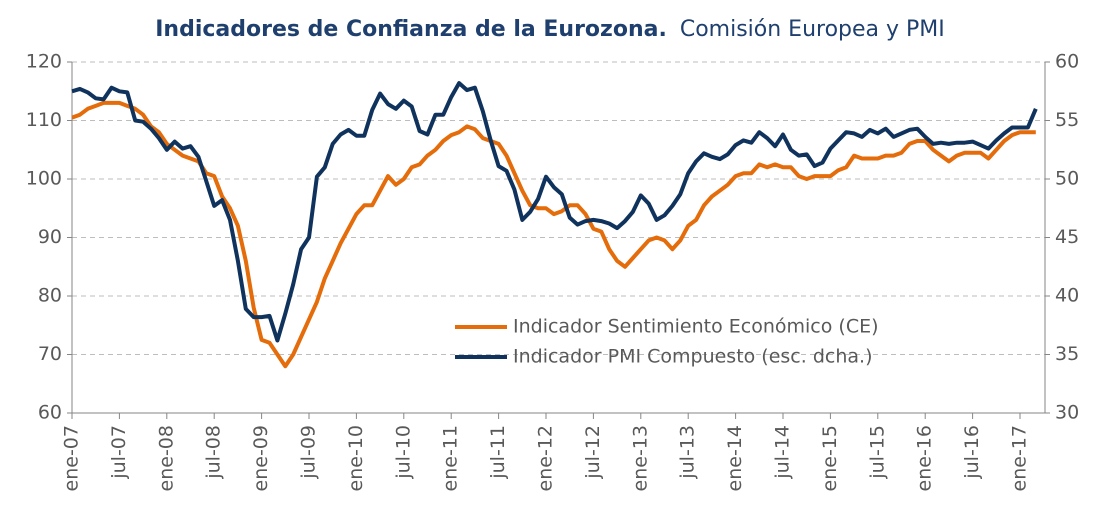 The width and height of the screenshot is (1100, 505). What do you see at coordinates (640, 458) in the screenshot?
I see `x-tick-label: ene-13` at bounding box center [640, 458].